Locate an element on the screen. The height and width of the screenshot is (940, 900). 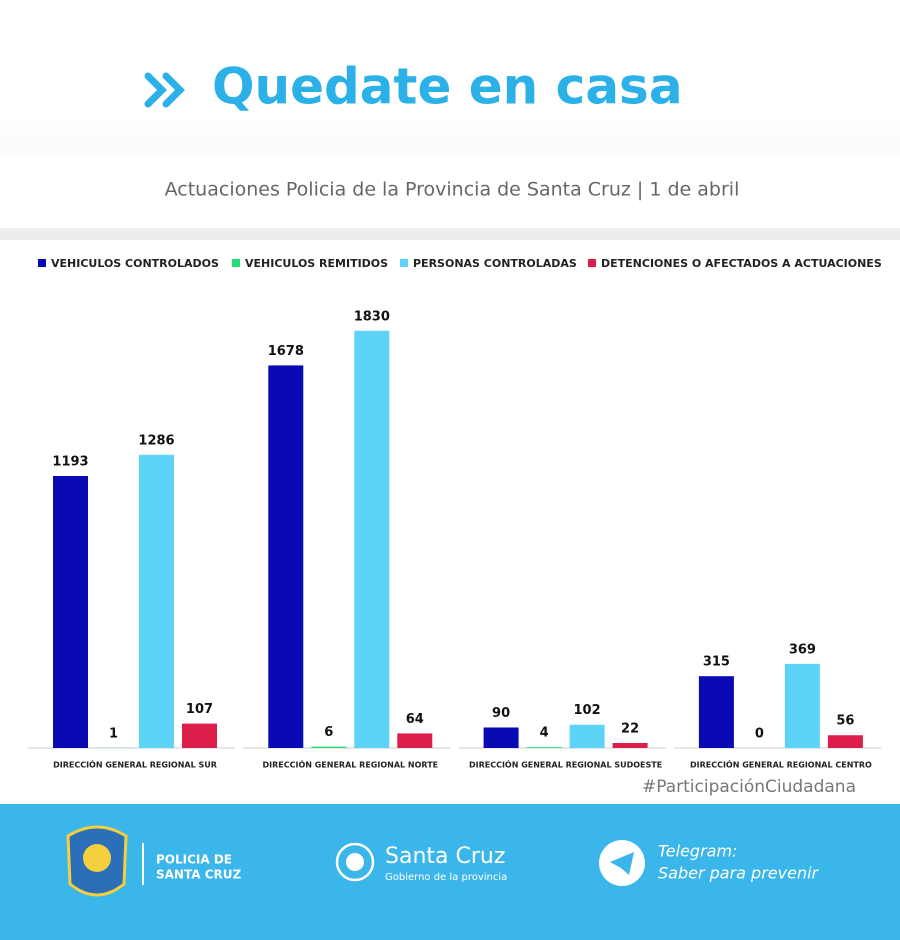
province-sub: Gobierno de la provincia is located at coordinates (446, 877).